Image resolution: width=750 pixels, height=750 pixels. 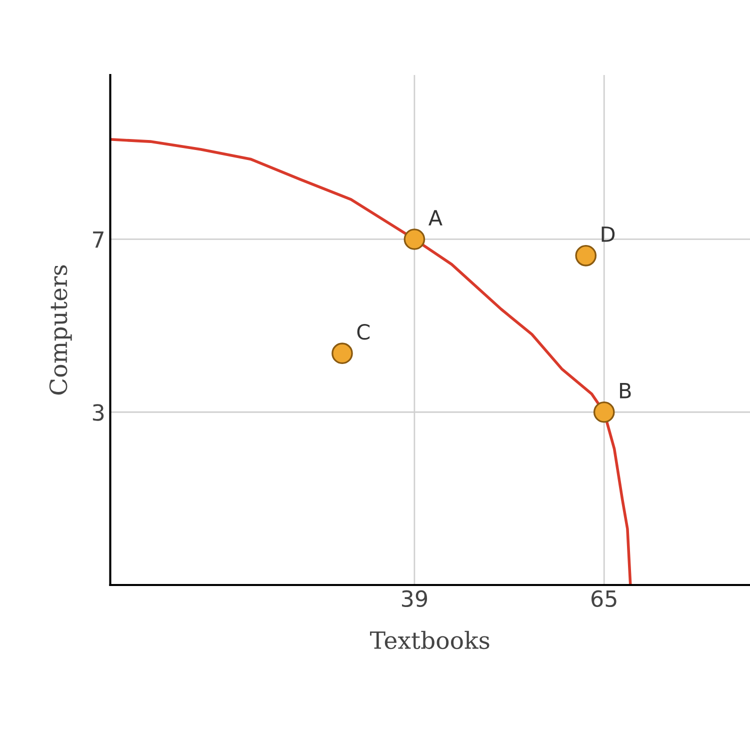 What do you see at coordinates (608, 234) in the screenshot?
I see `annotation: D` at bounding box center [608, 234].